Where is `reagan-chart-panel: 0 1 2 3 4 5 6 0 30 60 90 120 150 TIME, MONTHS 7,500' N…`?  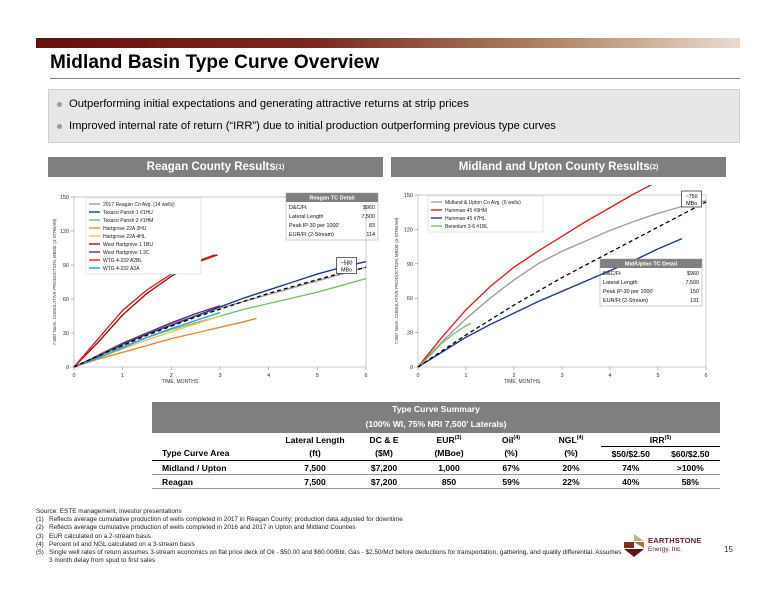
reagan-chart-panel: 0 1 2 3 4 5 6 0 30 60 90 120 150 TIME, MONTHS 7,500' N… is located at coordinates (217, 285).